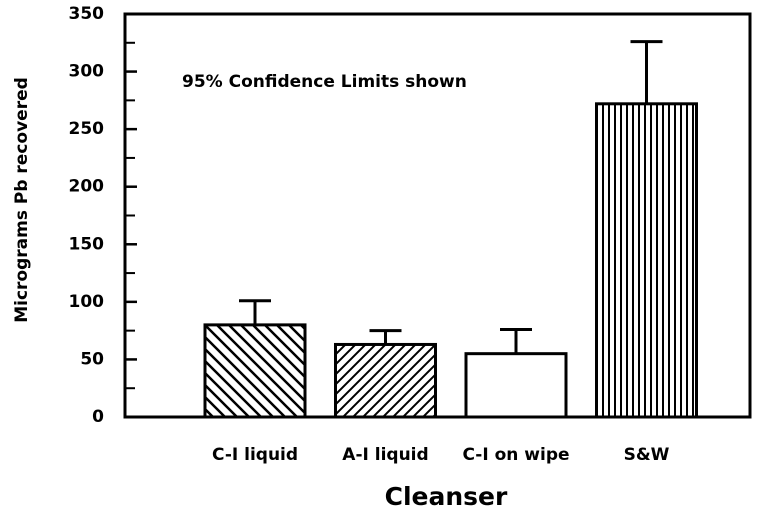 Image resolution: width=769 pixels, height=516 pixels. I want to click on y-tick-label: 300, so click(87, 72).